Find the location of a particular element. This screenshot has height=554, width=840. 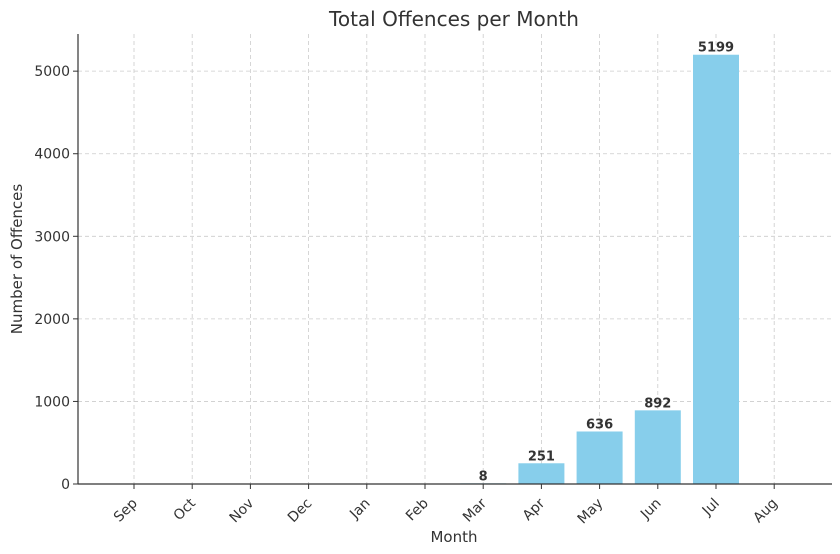

x-tick-label: Nov is located at coordinates (242, 511).